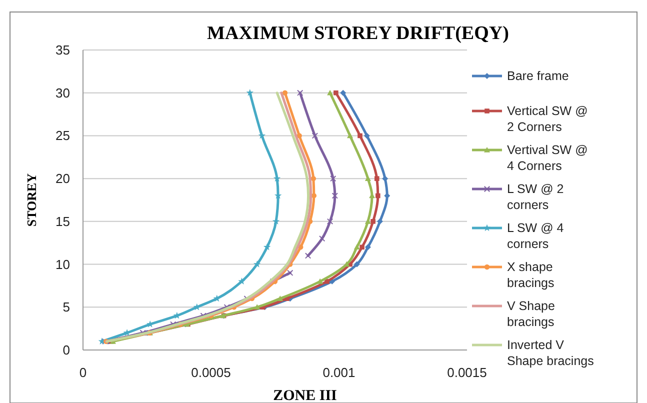  What do you see at coordinates (63, 221) in the screenshot?
I see `y-tick-label: 15` at bounding box center [63, 221].